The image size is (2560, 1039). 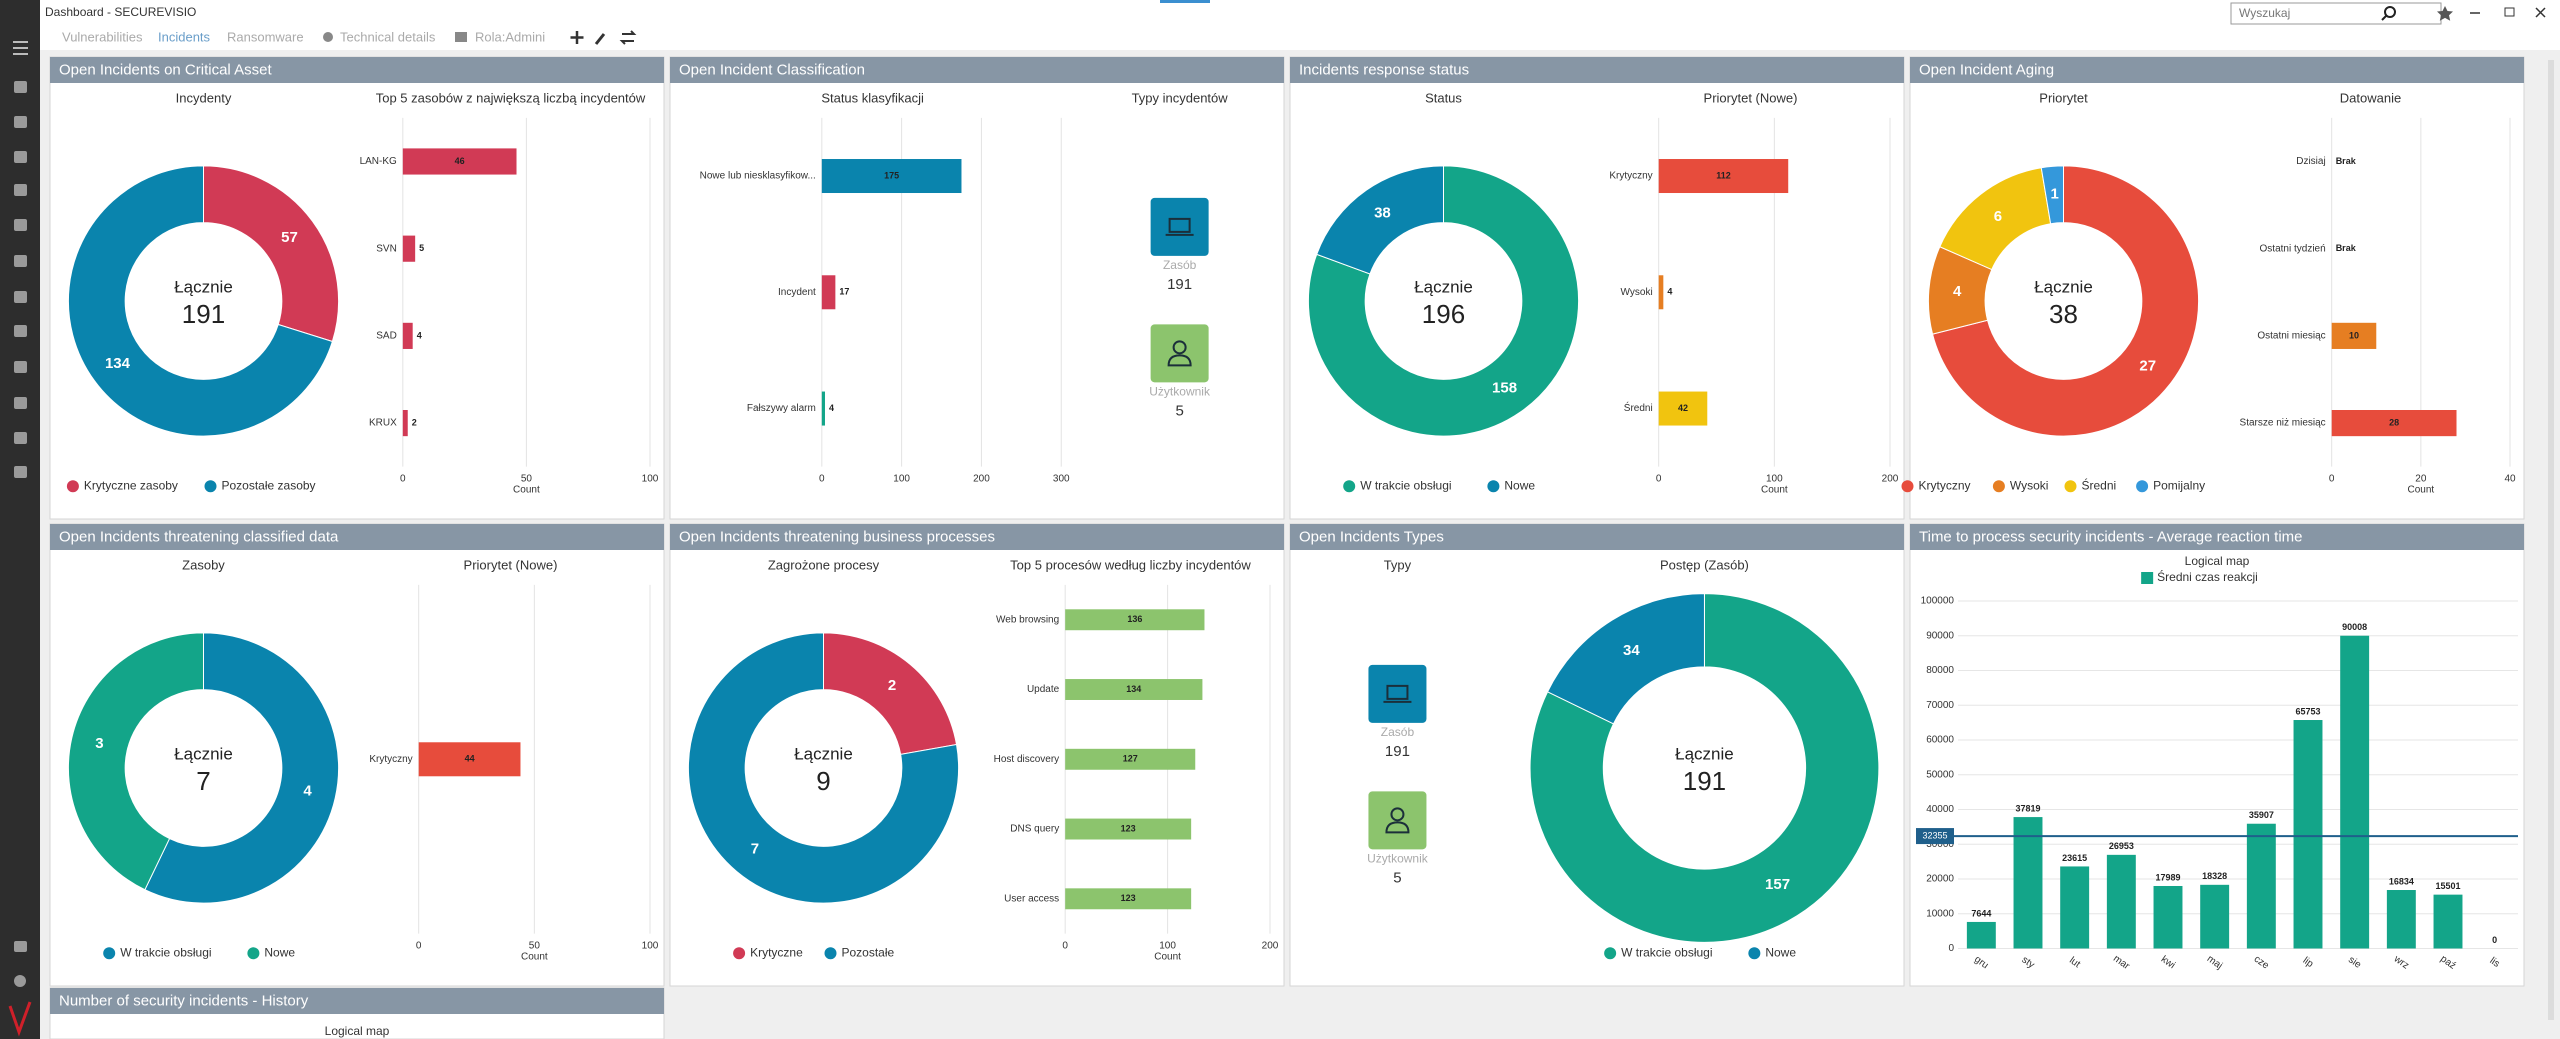 What do you see at coordinates (872, 97) in the screenshot?
I see `widget-title: Status klasyfikacji` at bounding box center [872, 97].